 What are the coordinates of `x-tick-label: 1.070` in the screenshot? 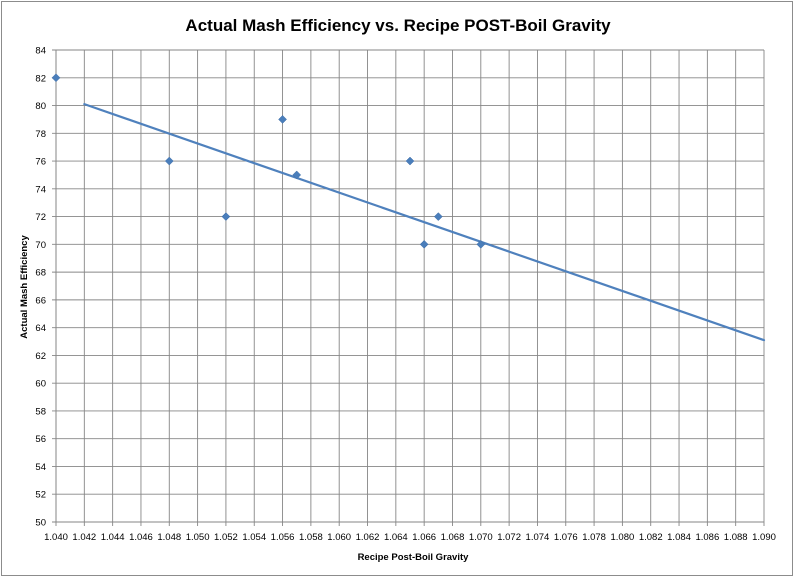 It's located at (481, 537).